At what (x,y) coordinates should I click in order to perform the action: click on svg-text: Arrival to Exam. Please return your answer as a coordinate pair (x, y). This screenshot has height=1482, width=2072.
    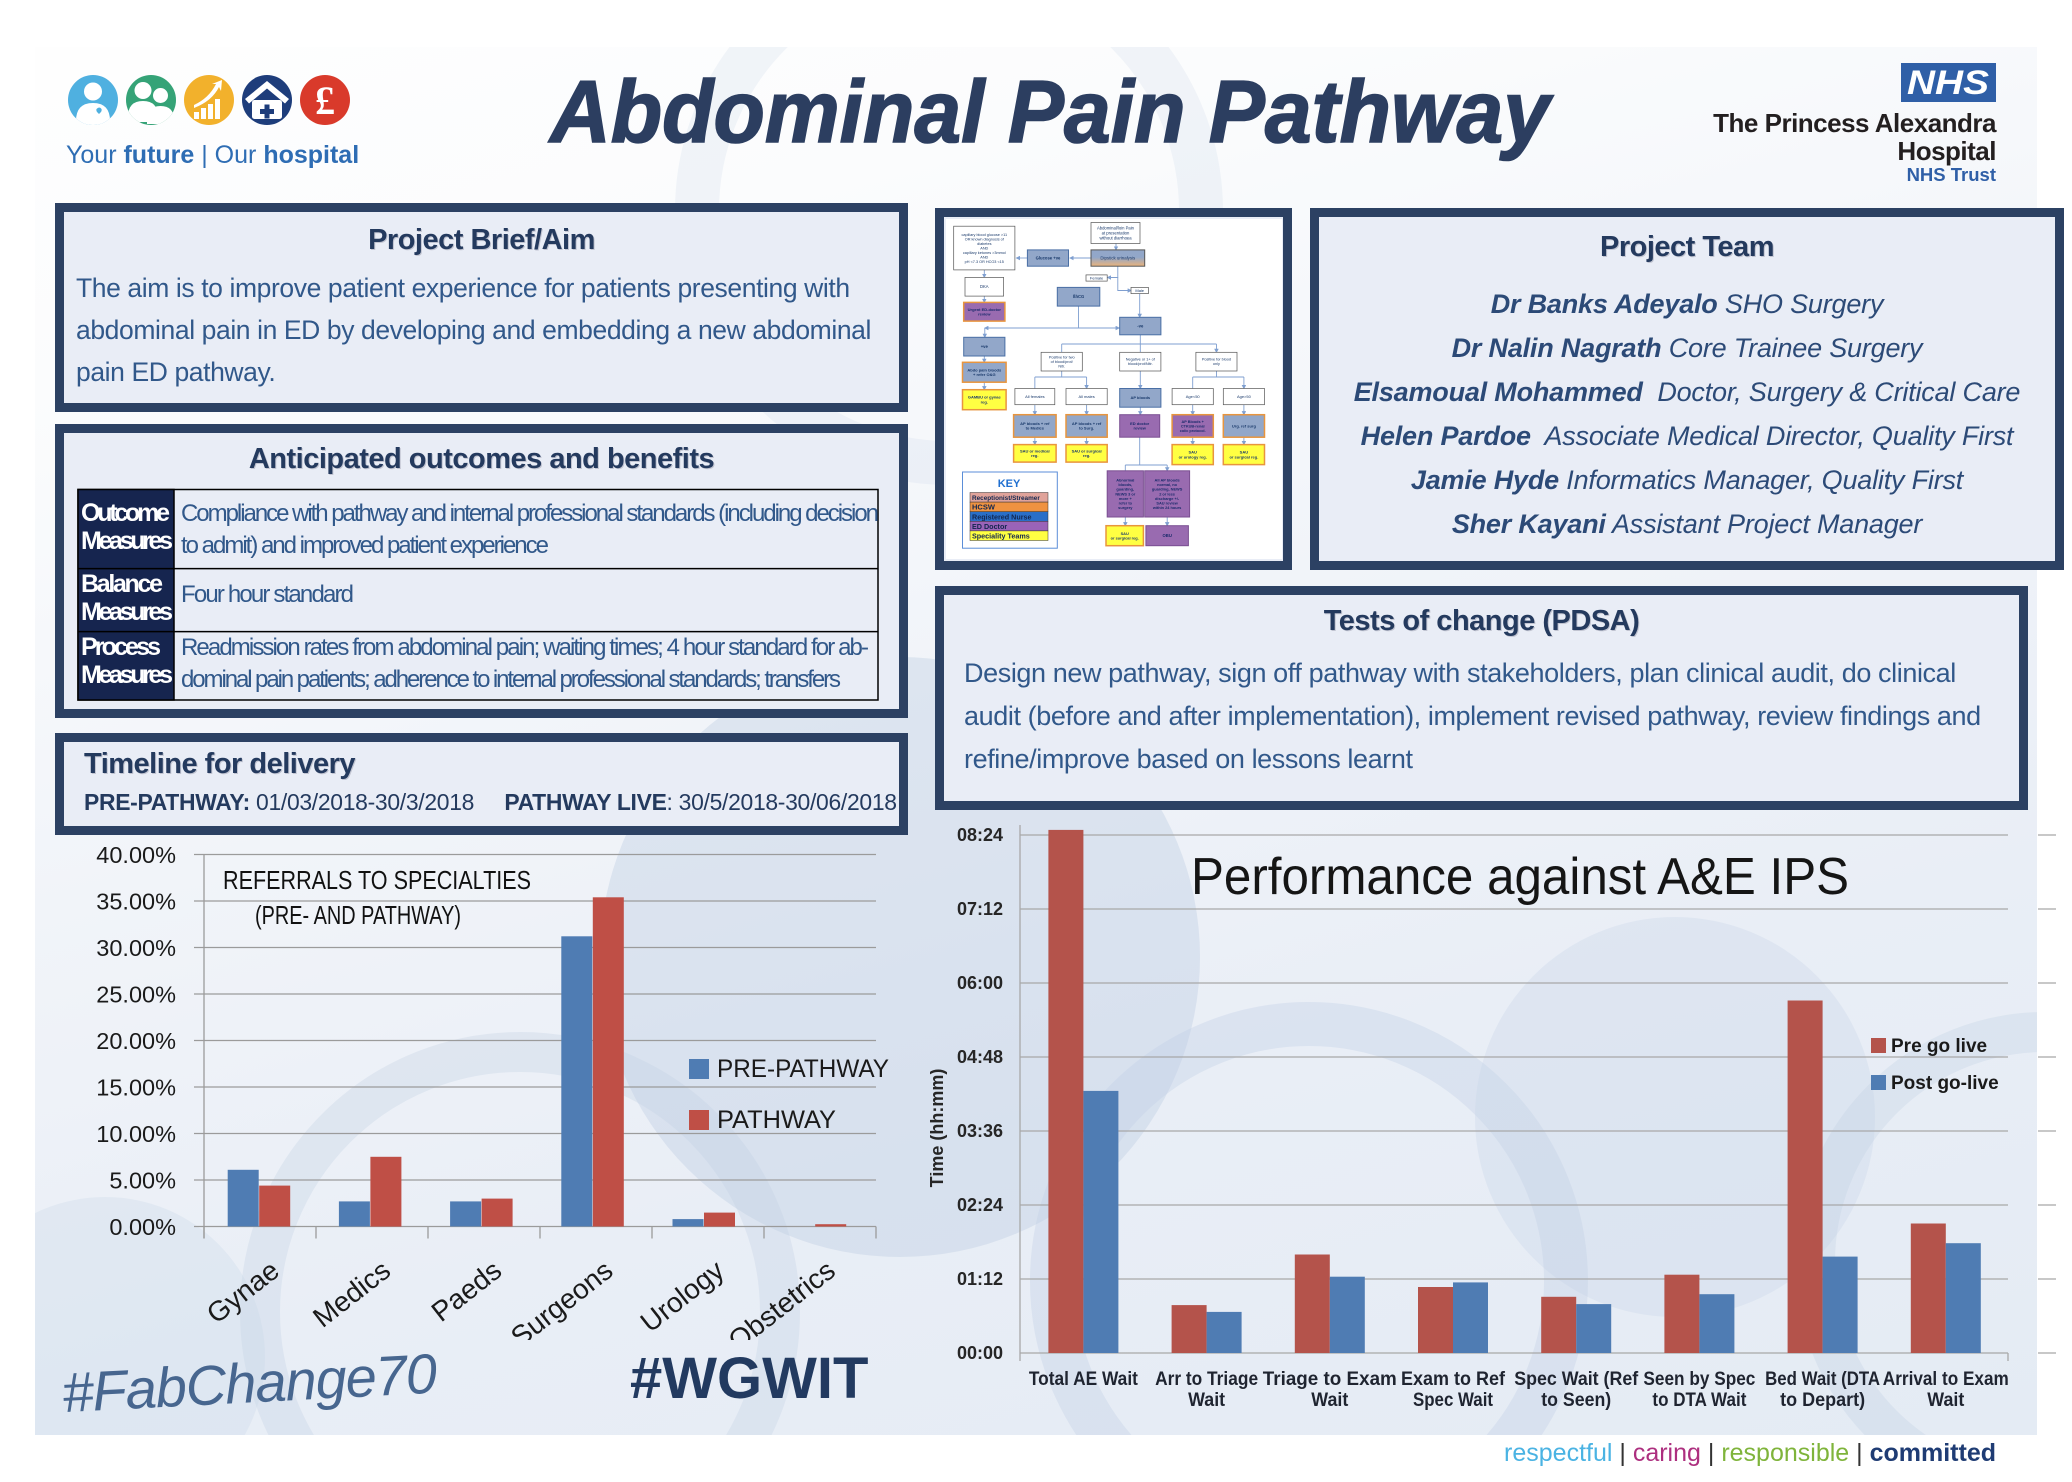
    Looking at the image, I should click on (1946, 1379).